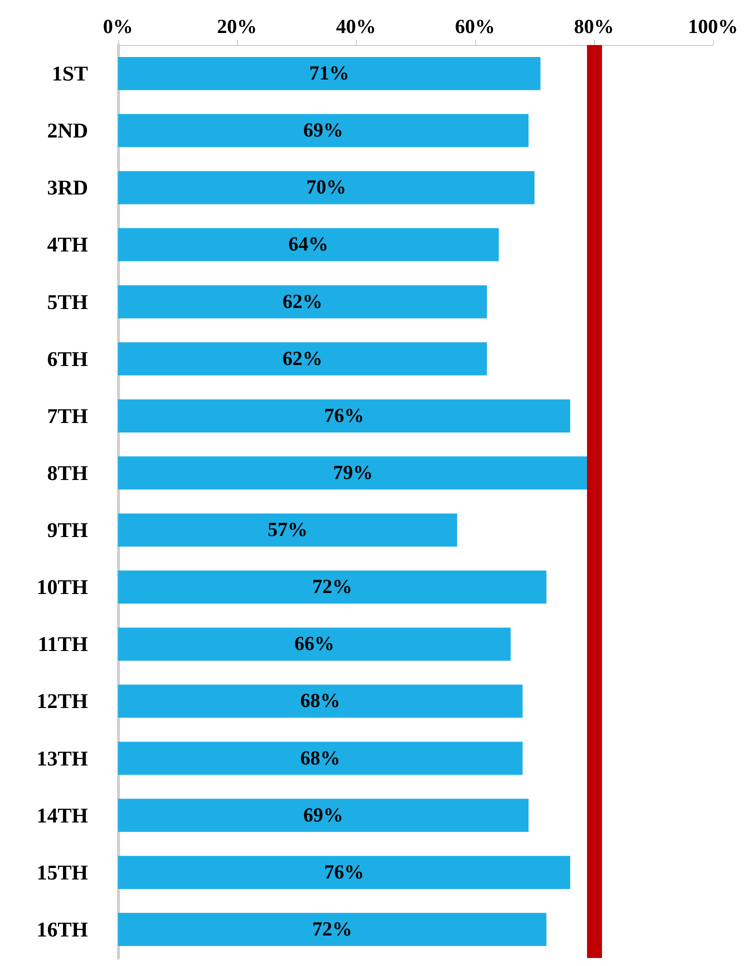  What do you see at coordinates (67, 130) in the screenshot?
I see `y-tick-label: 2ND` at bounding box center [67, 130].